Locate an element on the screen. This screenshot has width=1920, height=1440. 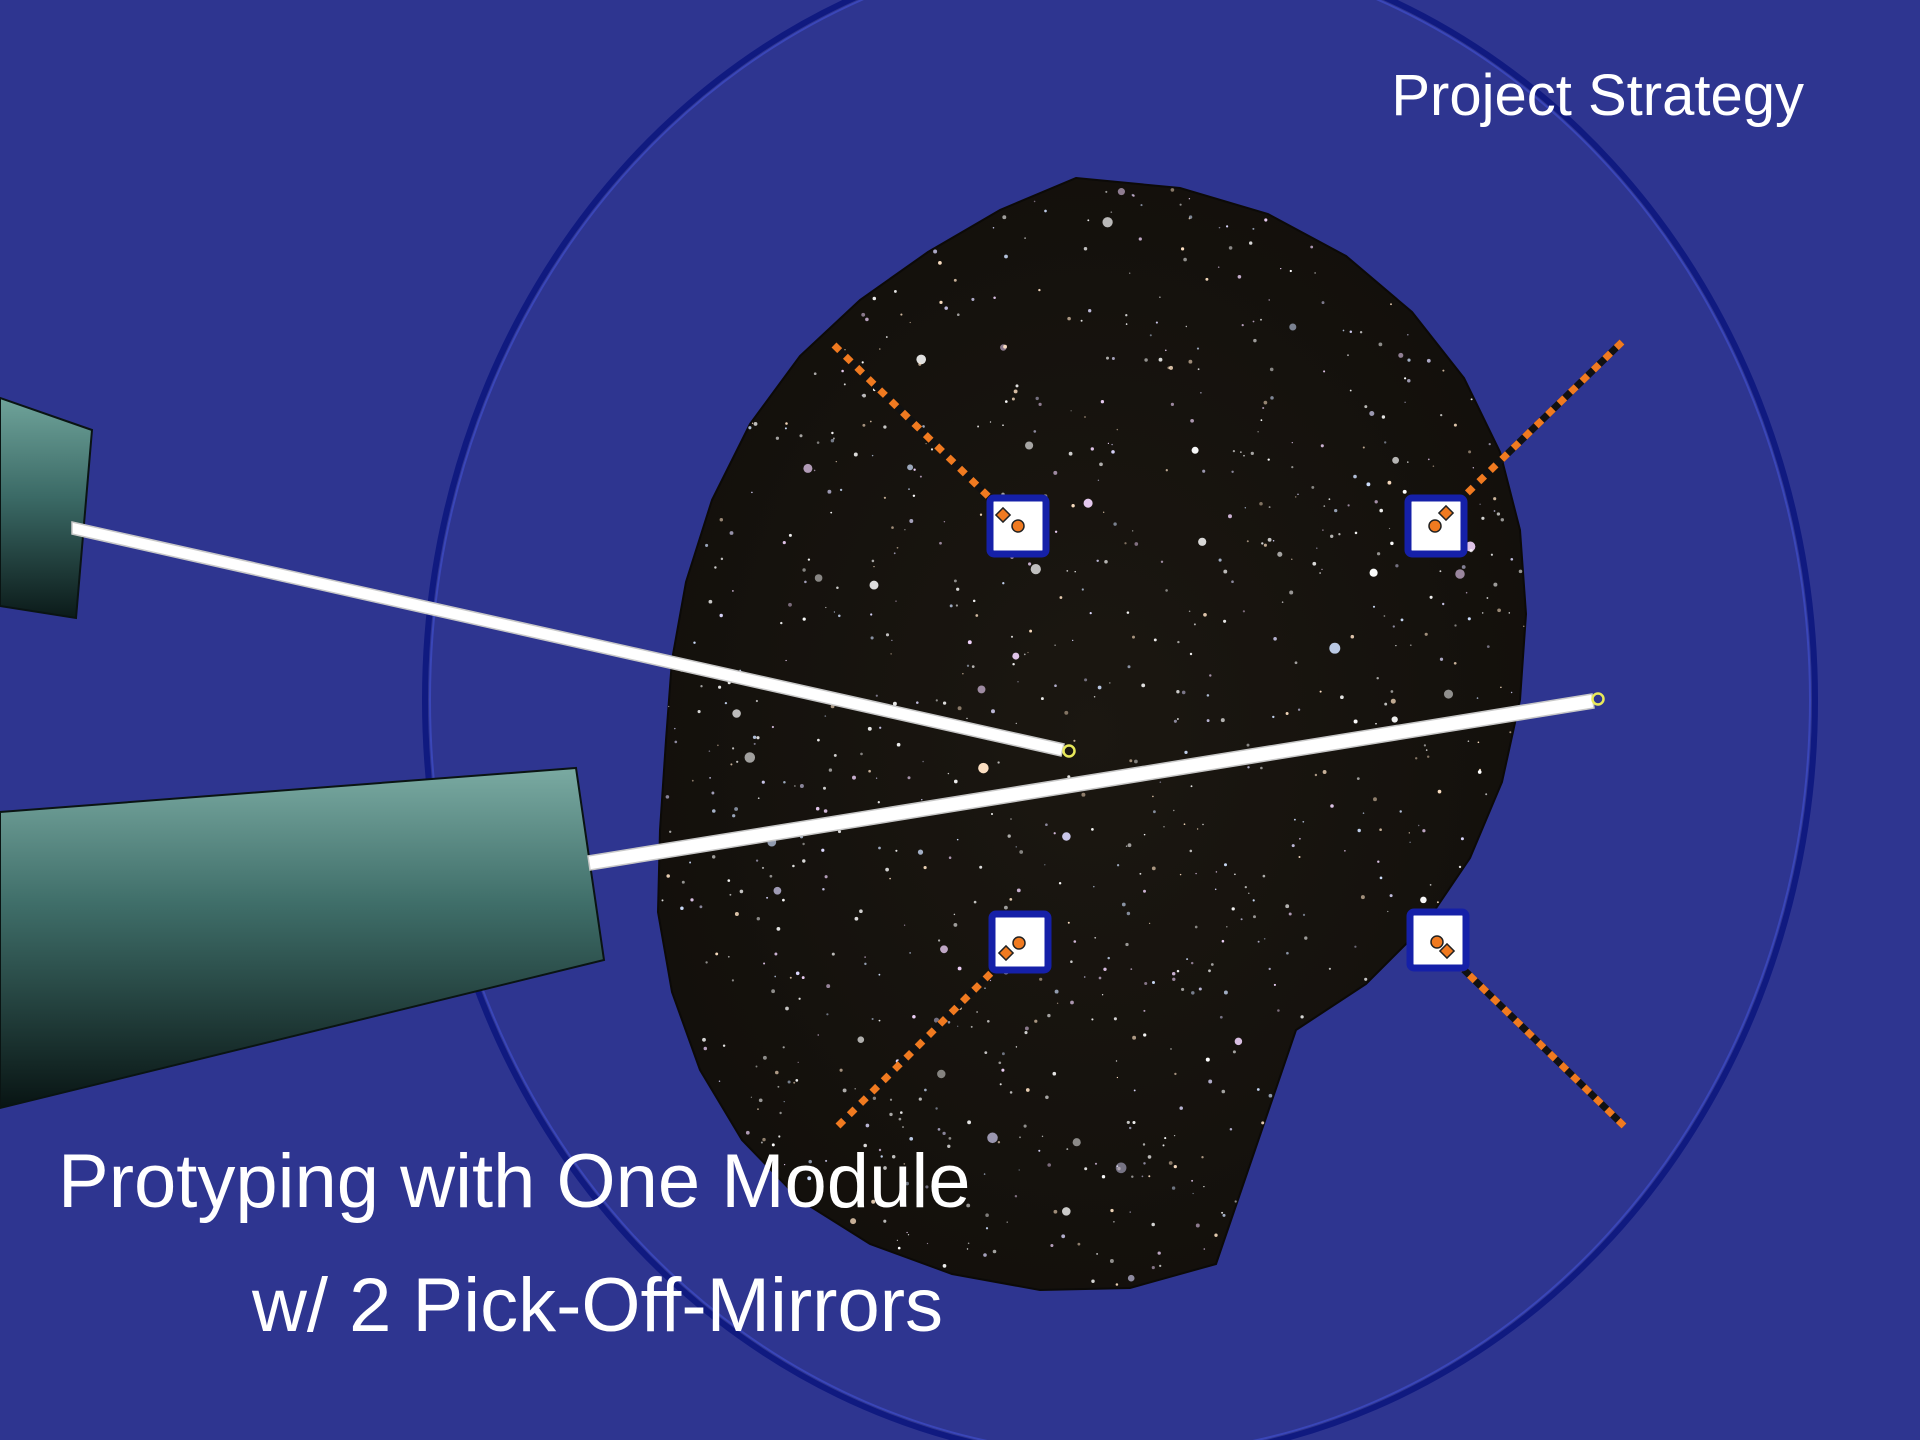
arm-cylinder-lower is located at coordinates (303, 938).